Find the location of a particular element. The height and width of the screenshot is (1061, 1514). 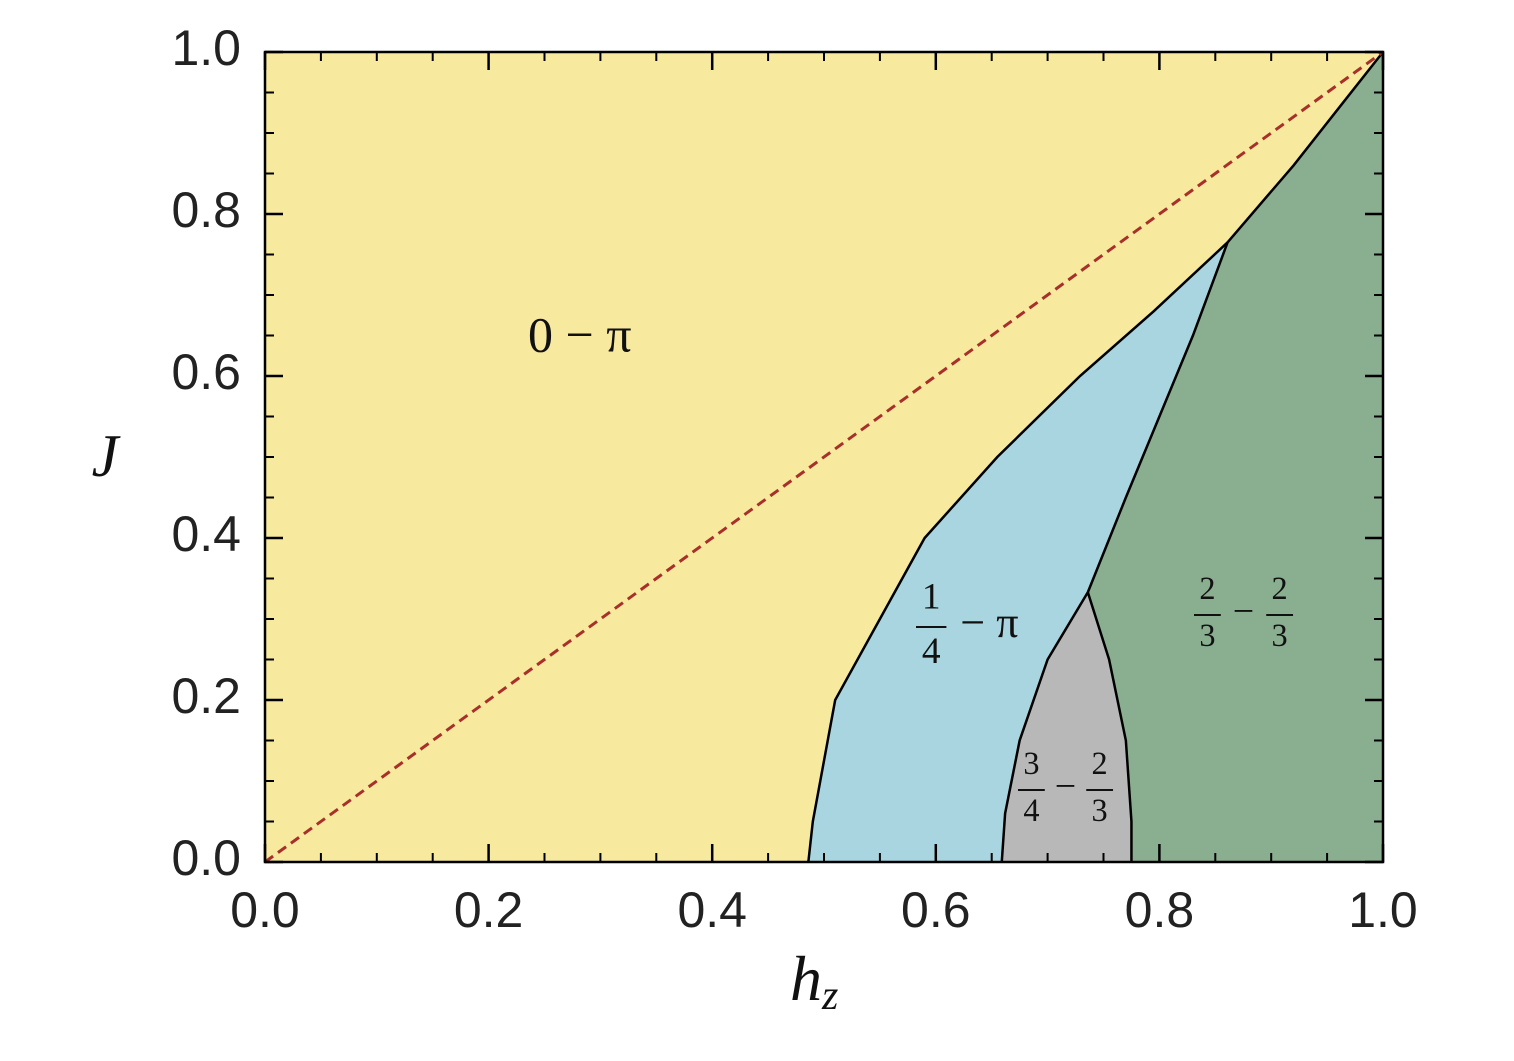

x-tick-label: 1.0 is located at coordinates (1383, 910).